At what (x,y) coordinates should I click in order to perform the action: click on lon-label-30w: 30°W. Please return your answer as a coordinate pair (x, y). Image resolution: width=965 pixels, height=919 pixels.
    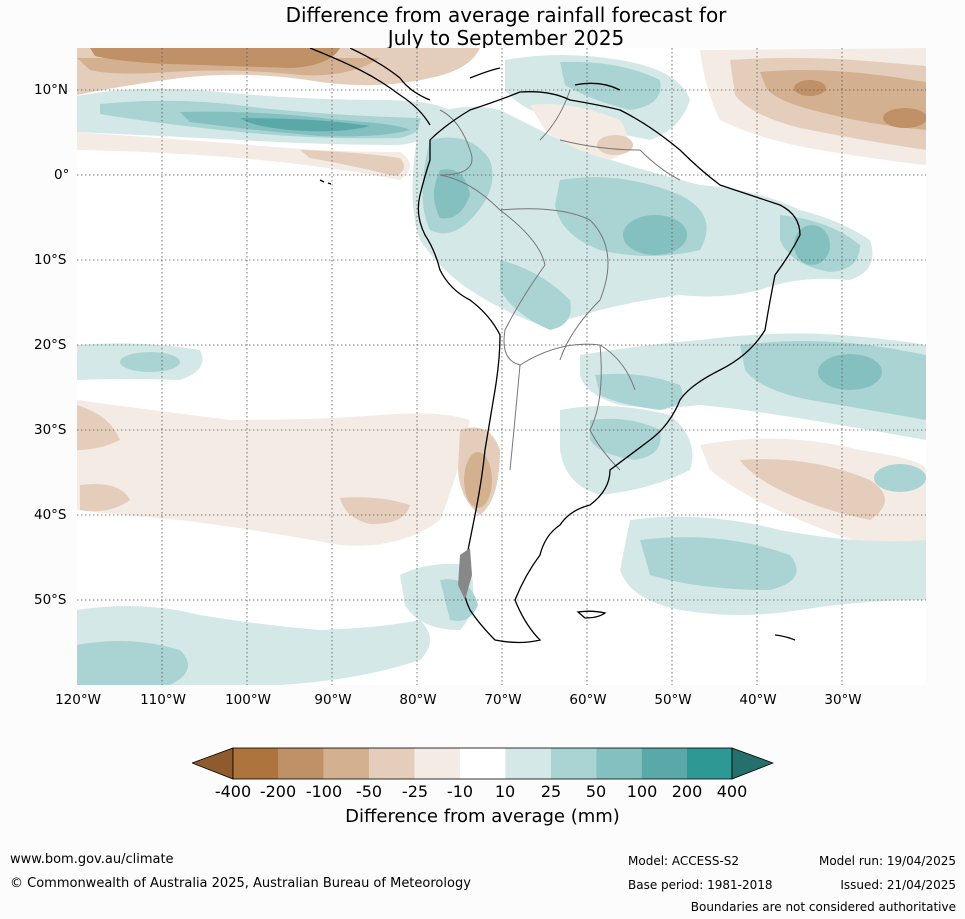
    Looking at the image, I should click on (843, 700).